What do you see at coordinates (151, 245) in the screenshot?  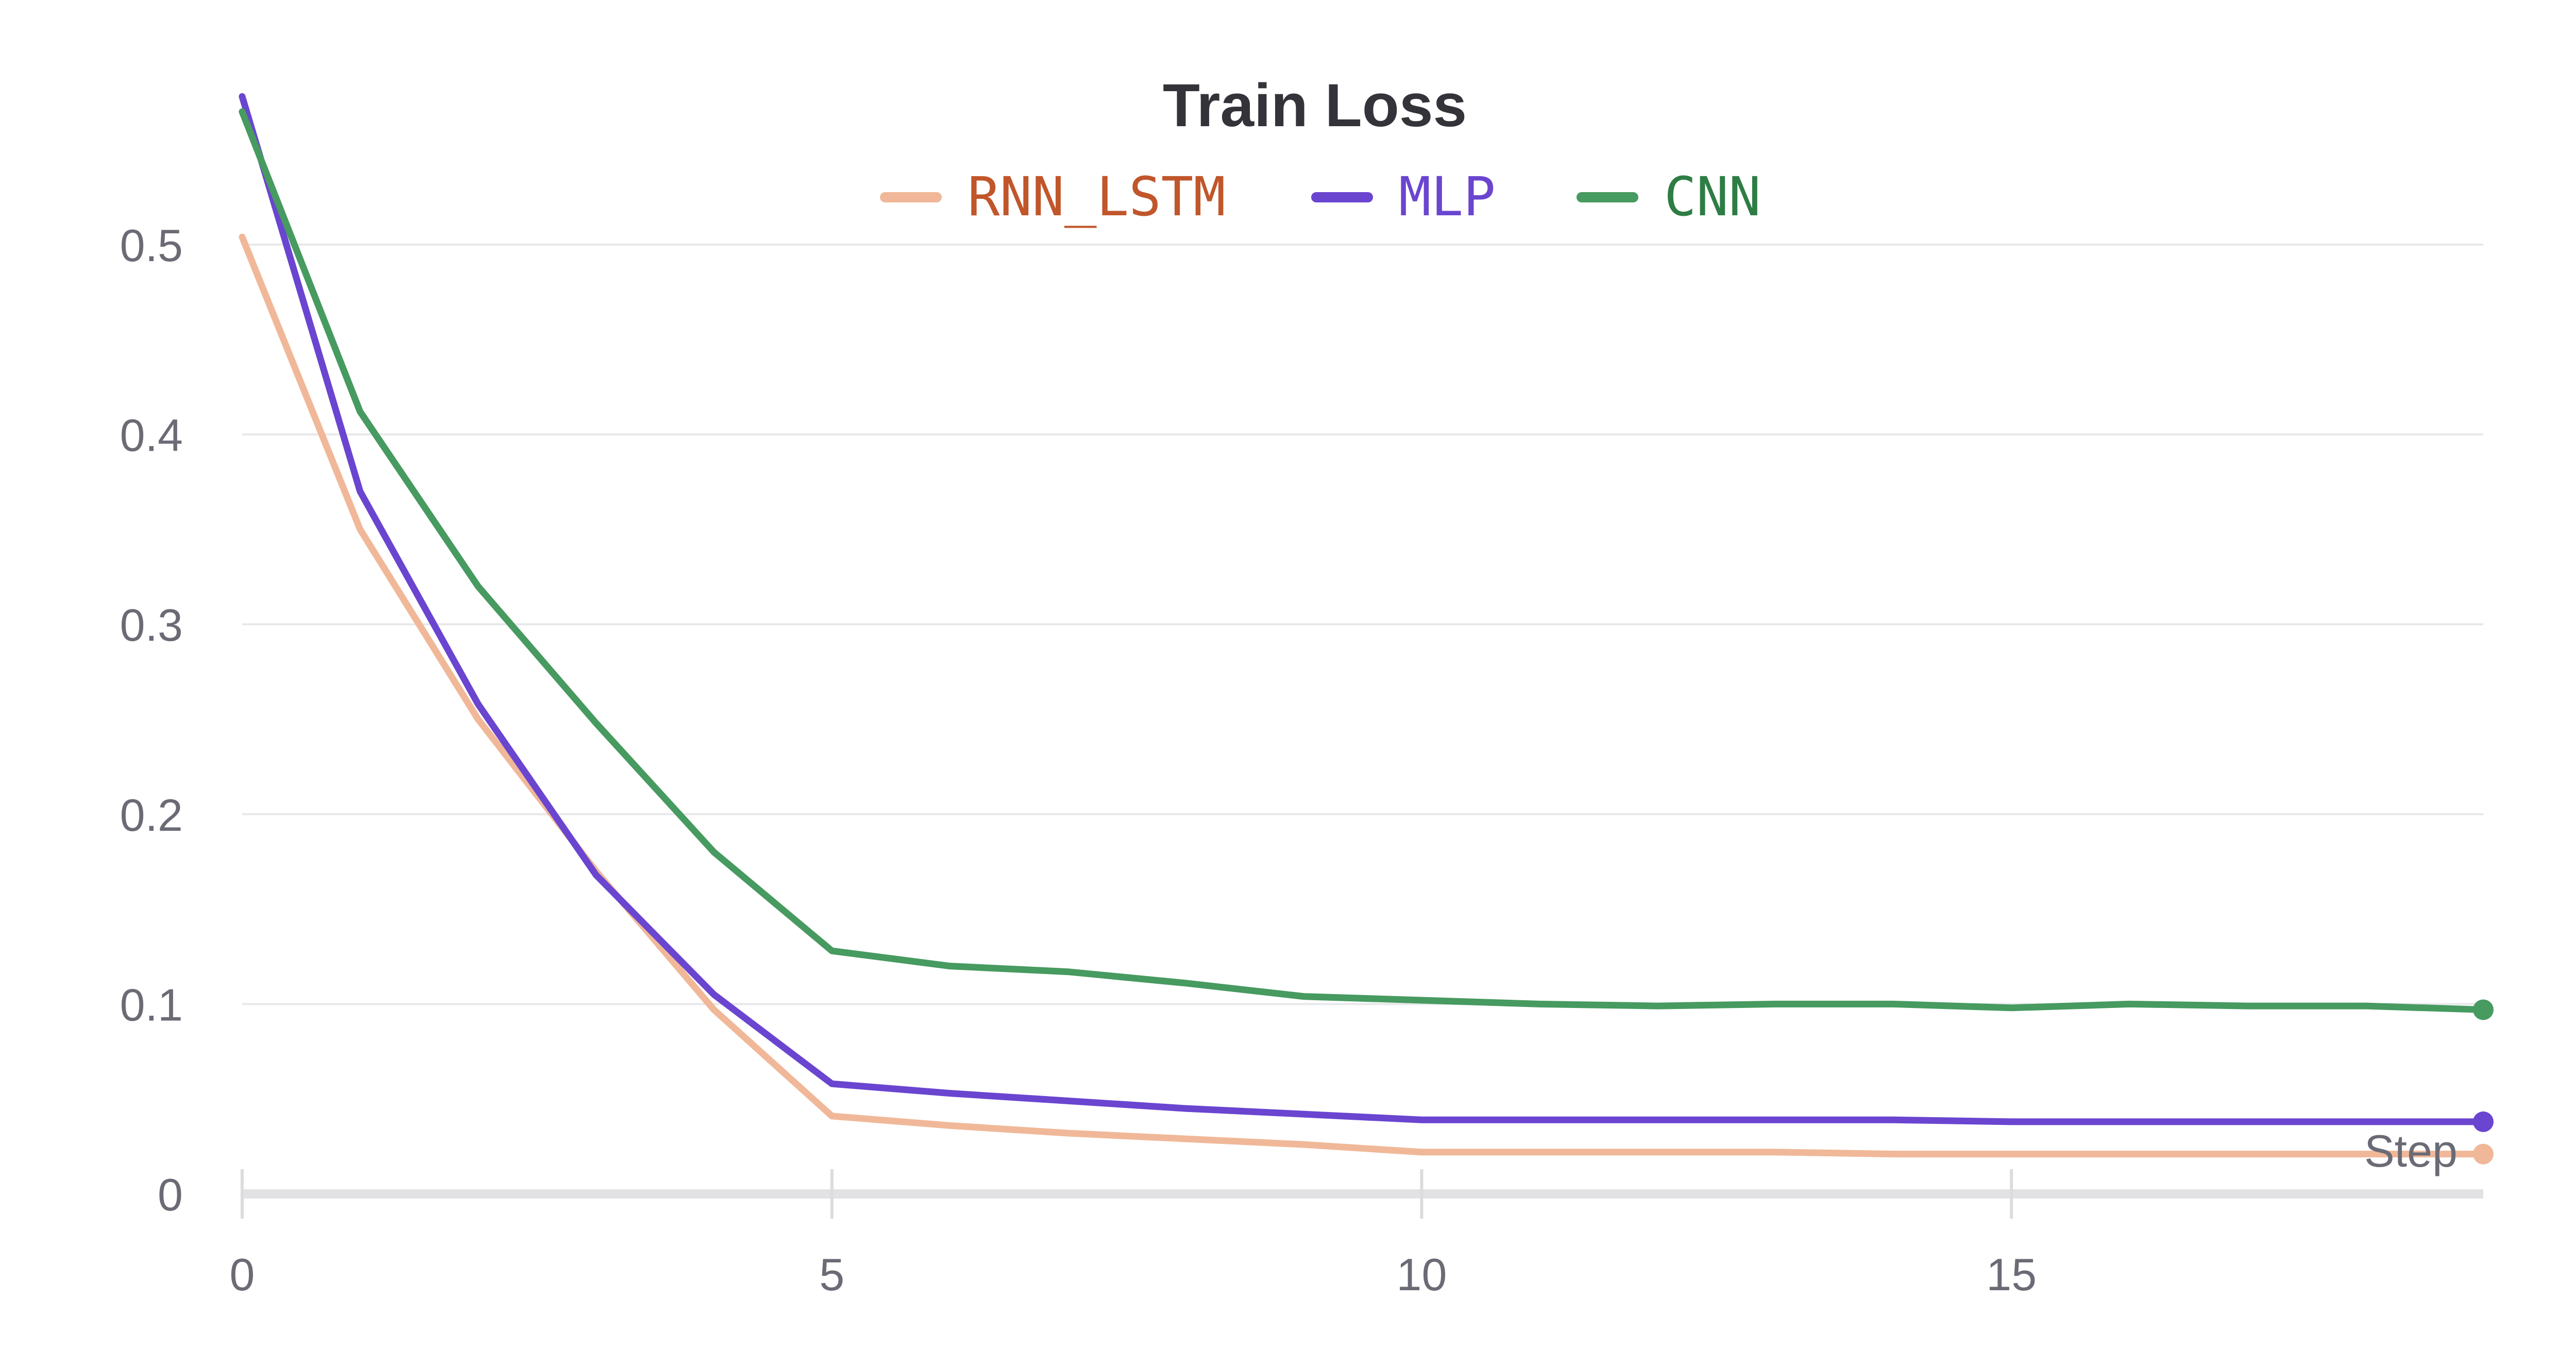 I see `y-tick-label: 0.5` at bounding box center [151, 245].